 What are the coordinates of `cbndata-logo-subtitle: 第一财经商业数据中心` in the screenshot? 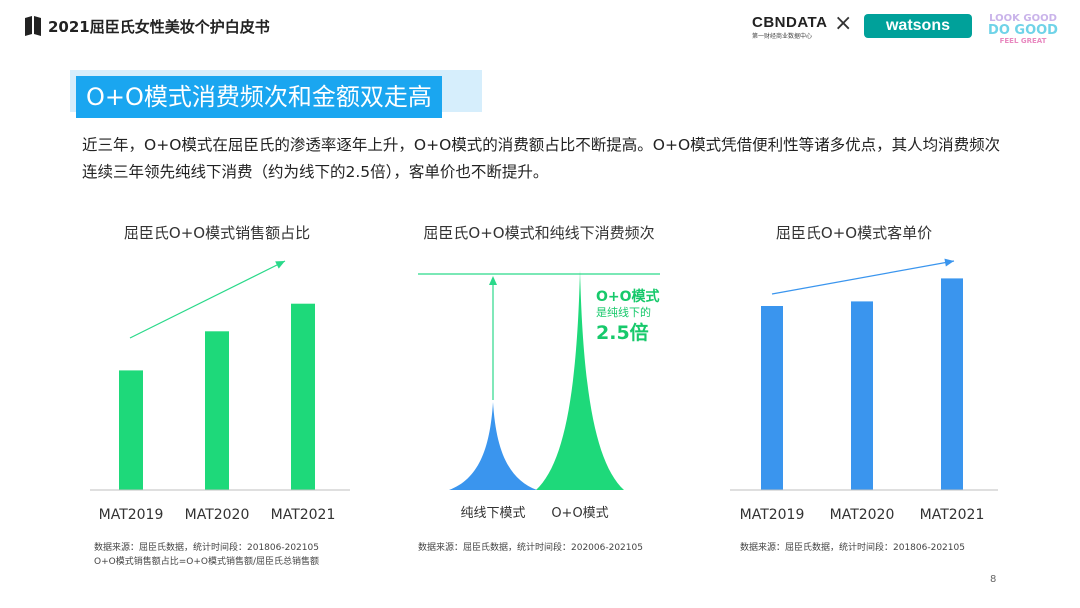 It's located at (782, 36).